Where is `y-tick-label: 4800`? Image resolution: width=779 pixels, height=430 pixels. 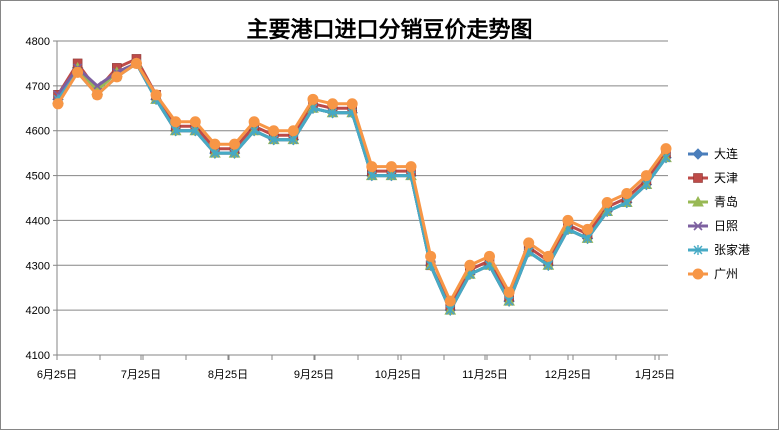 y-tick-label: 4800 is located at coordinates (38, 42).